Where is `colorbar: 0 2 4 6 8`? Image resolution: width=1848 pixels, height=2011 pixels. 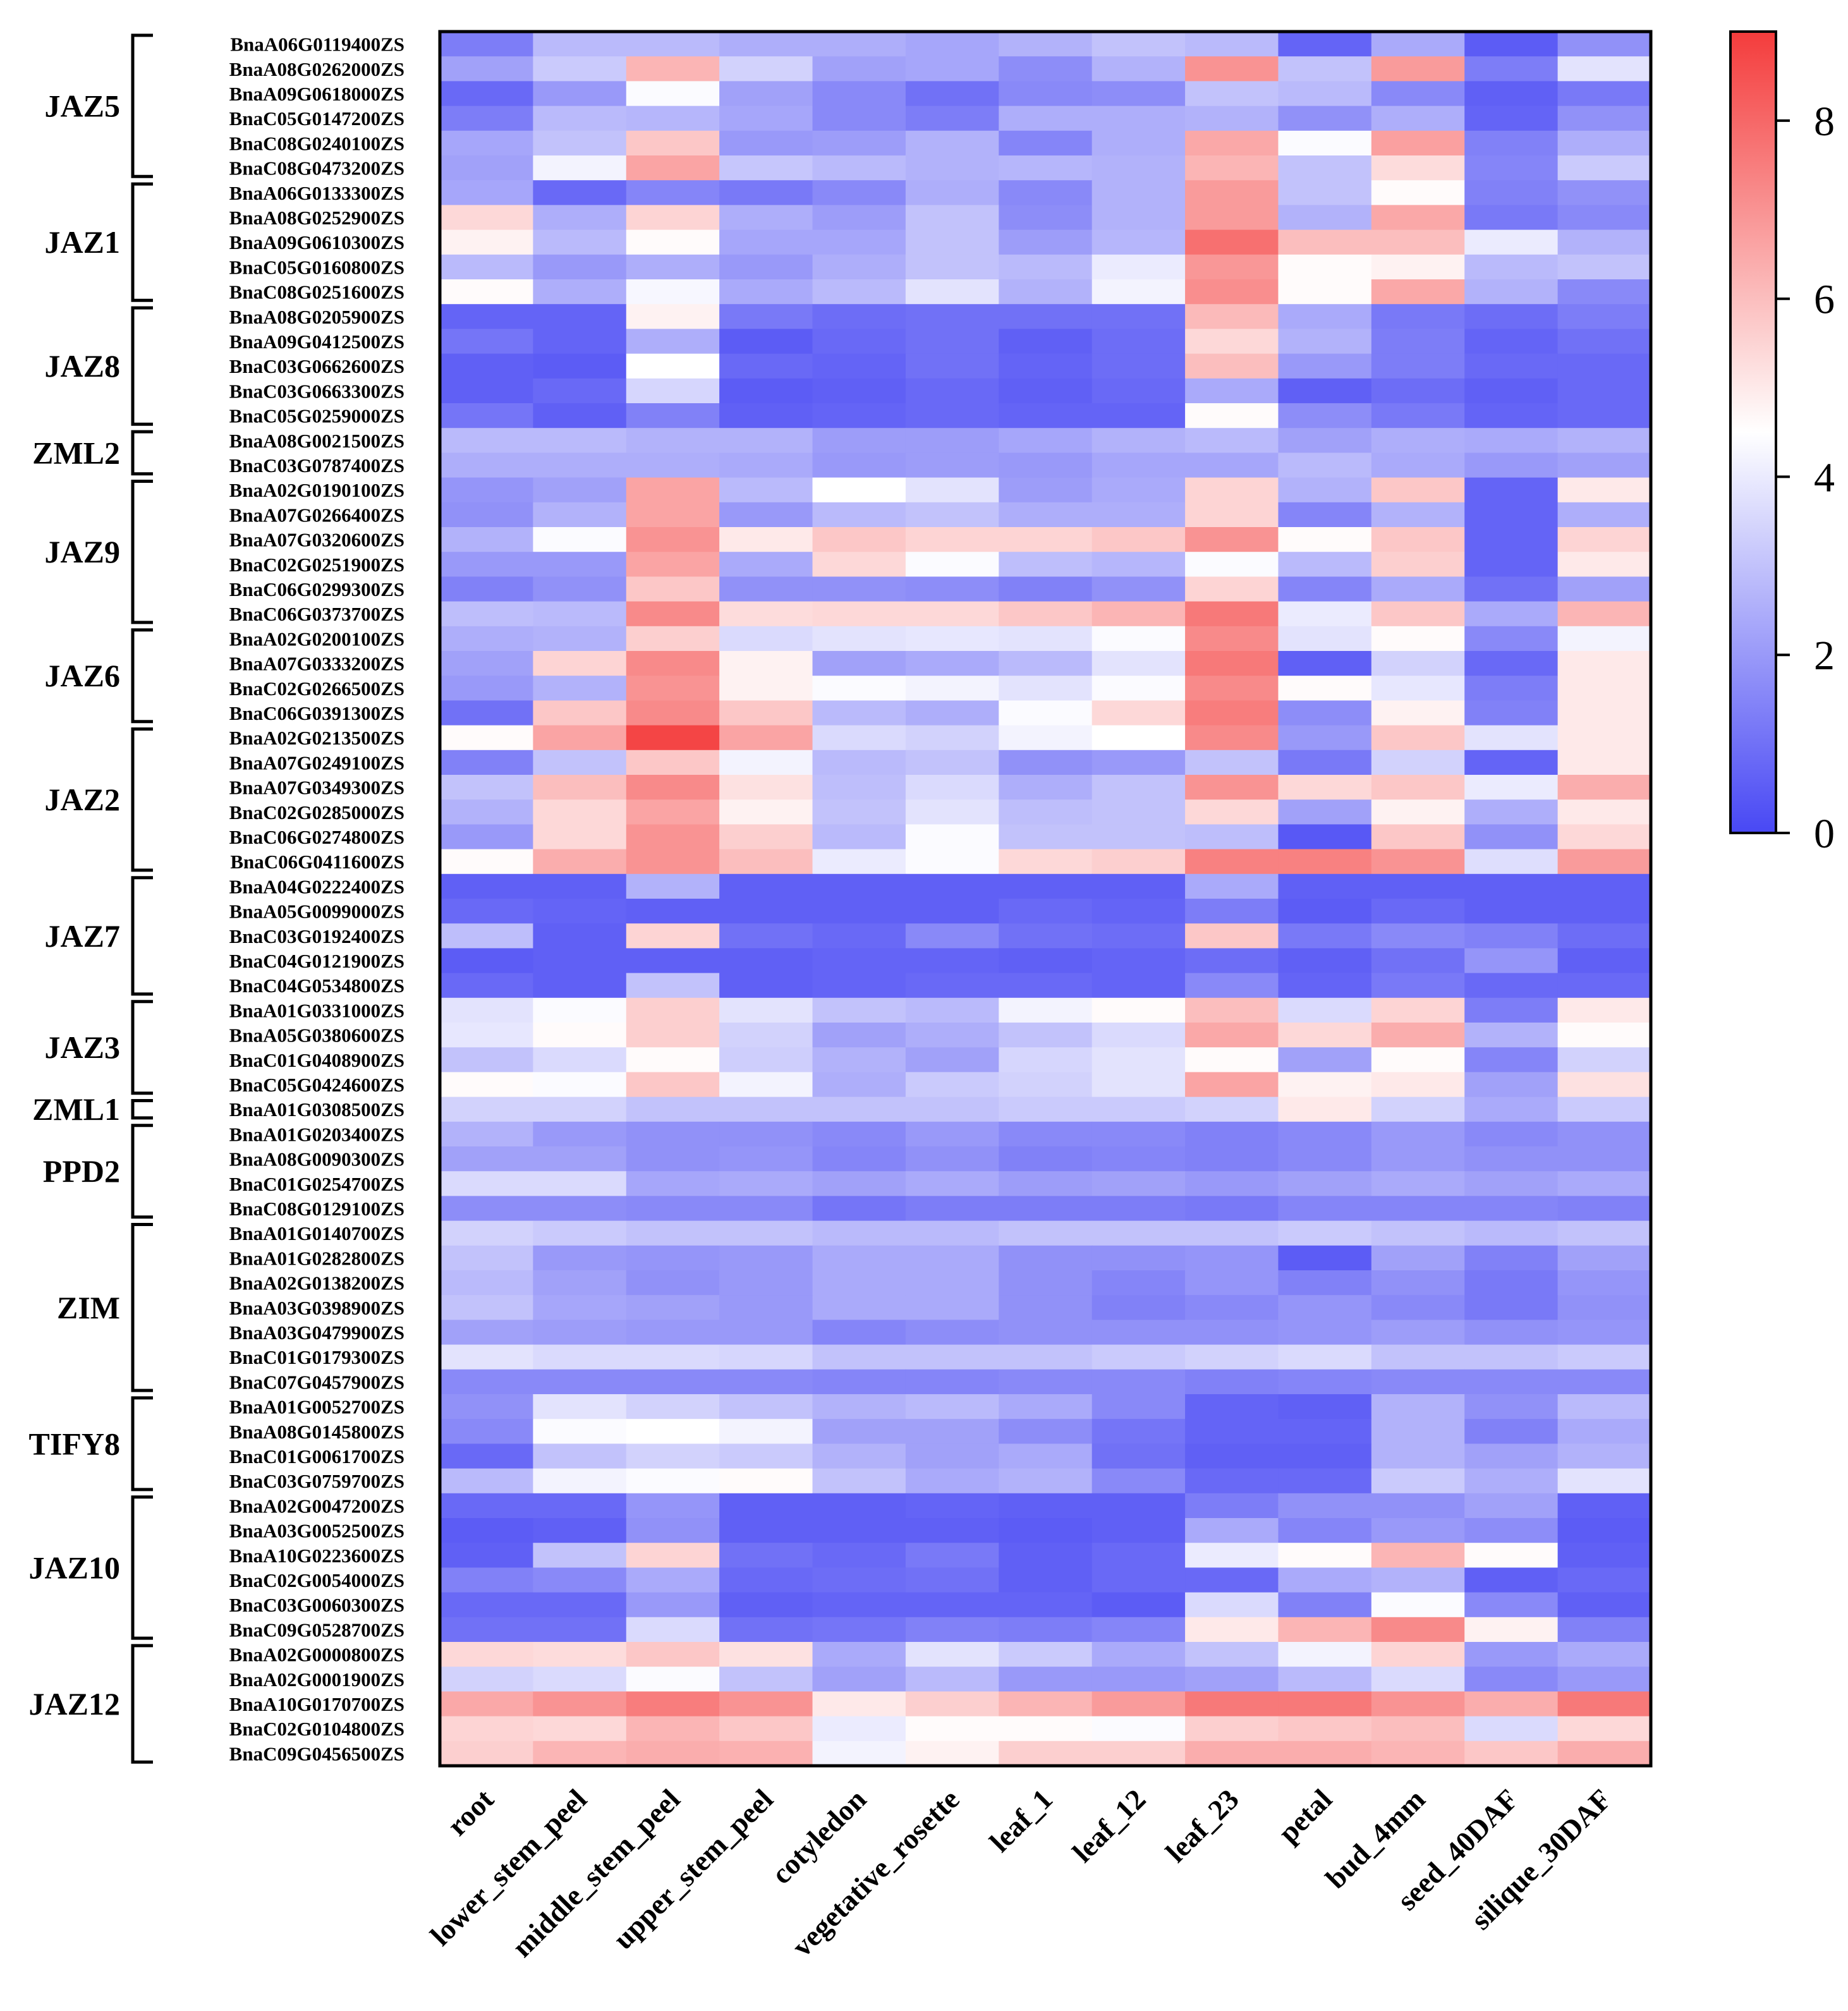
colorbar: 0 2 4 6 8 is located at coordinates (1782, 443).